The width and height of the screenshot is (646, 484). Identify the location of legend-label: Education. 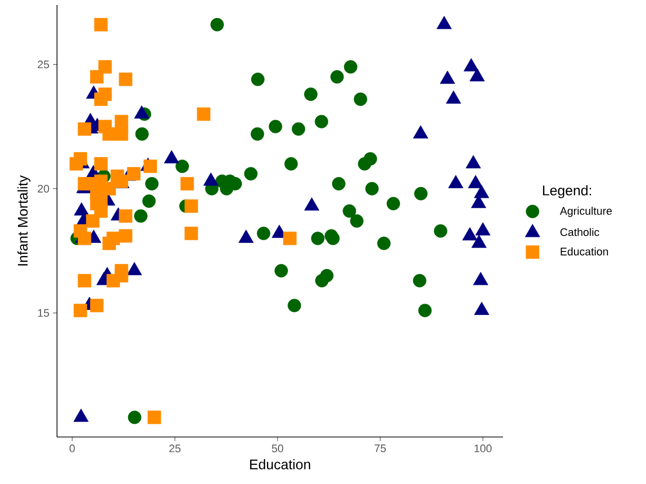
(584, 251).